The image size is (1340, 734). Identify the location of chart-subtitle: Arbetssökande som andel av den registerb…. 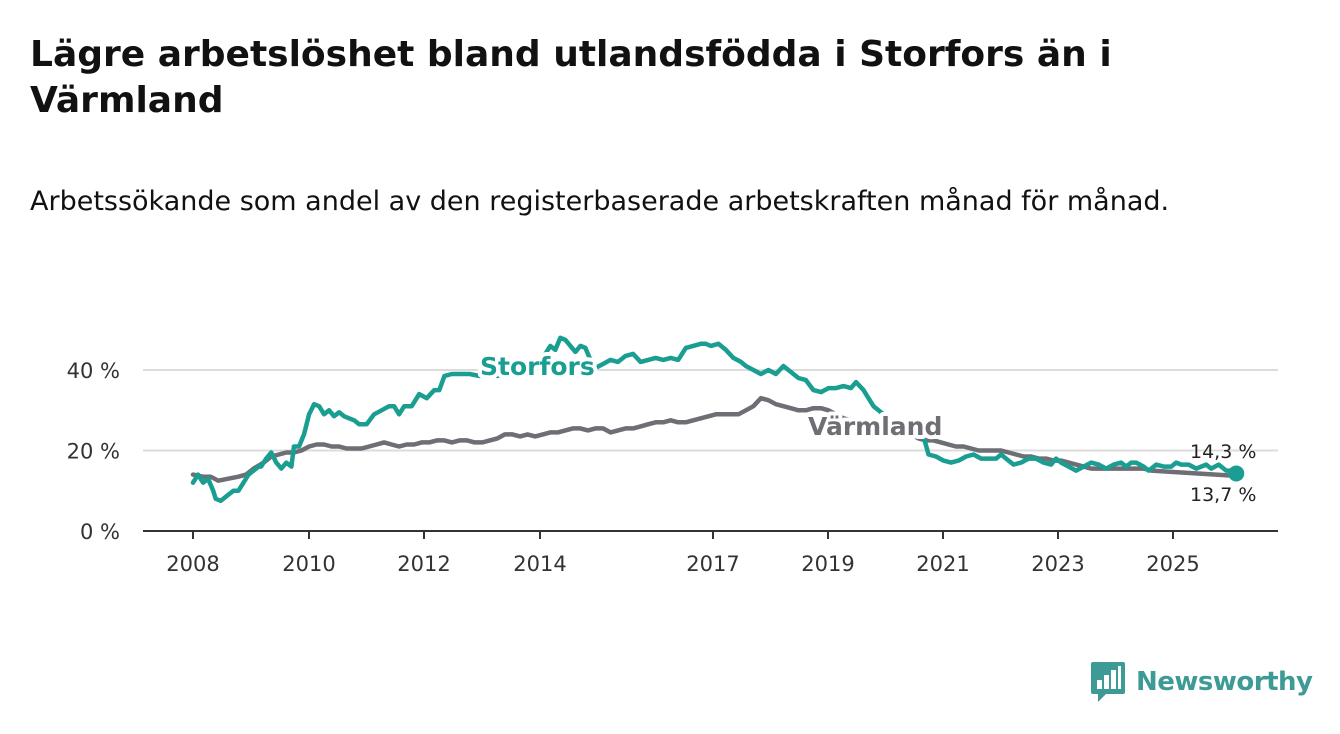
(600, 201).